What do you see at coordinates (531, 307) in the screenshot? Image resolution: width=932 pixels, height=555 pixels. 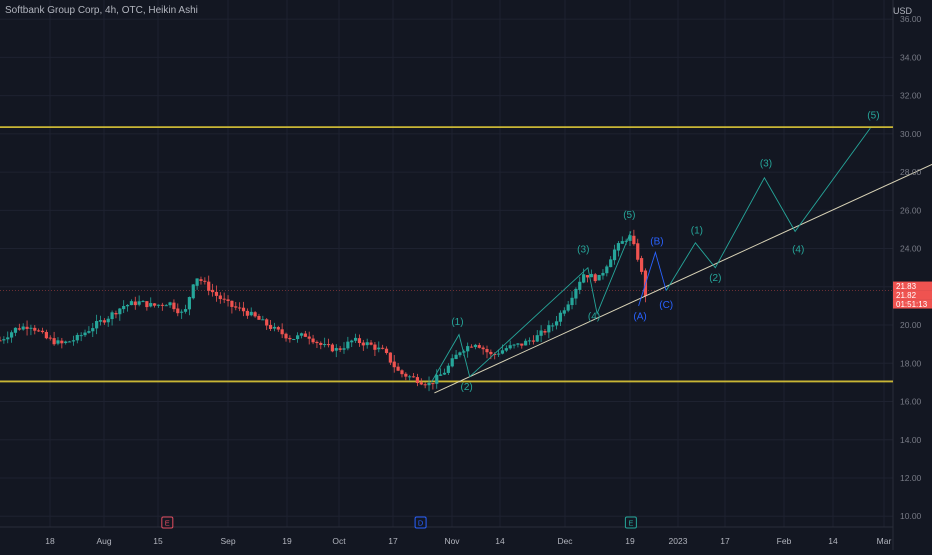 I see `elliott-wave-path` at bounding box center [531, 307].